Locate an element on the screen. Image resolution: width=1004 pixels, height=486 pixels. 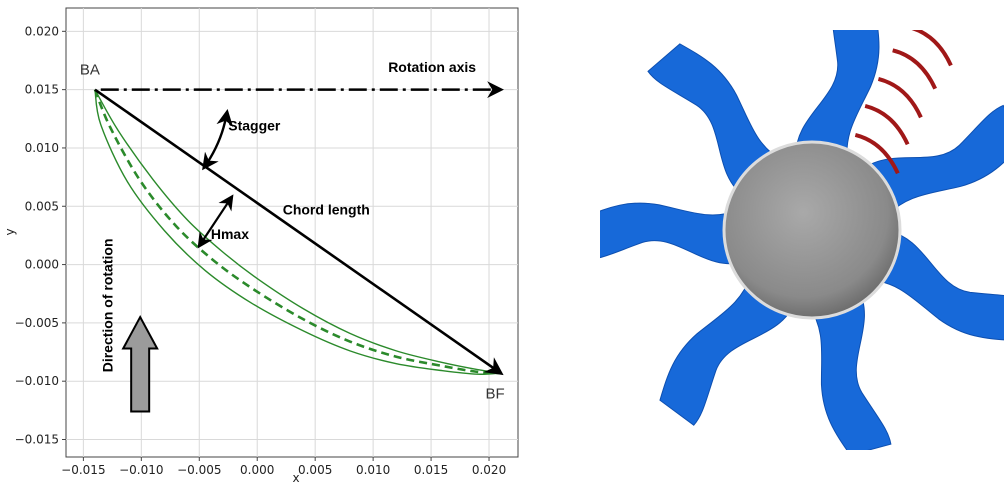
direction-of-rotation-label: Direction of rotation is located at coordinates (107, 305).